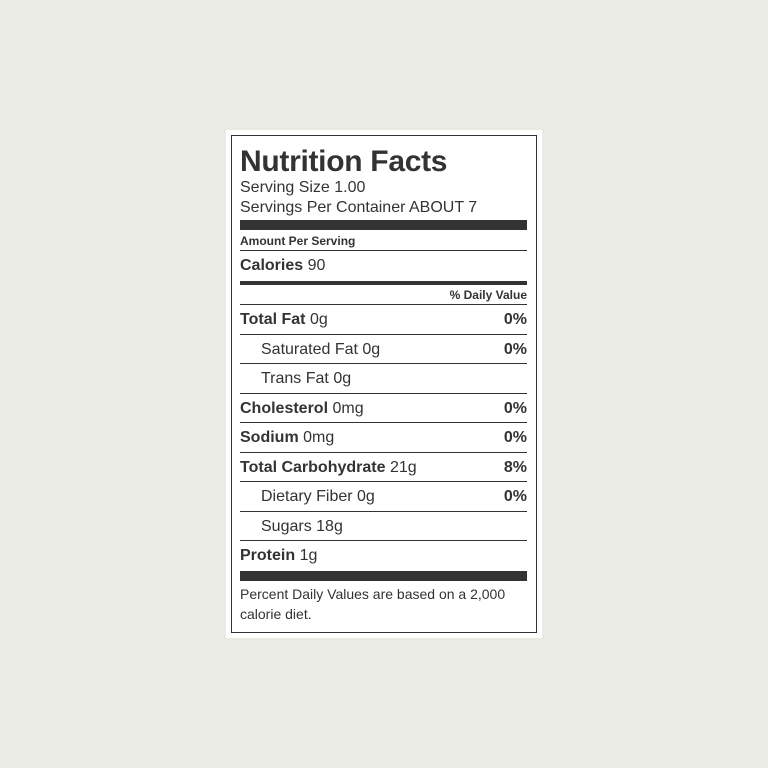 The width and height of the screenshot is (768, 768). Describe the element at coordinates (286, 526) in the screenshot. I see `nutrient-name: Sugars` at that location.